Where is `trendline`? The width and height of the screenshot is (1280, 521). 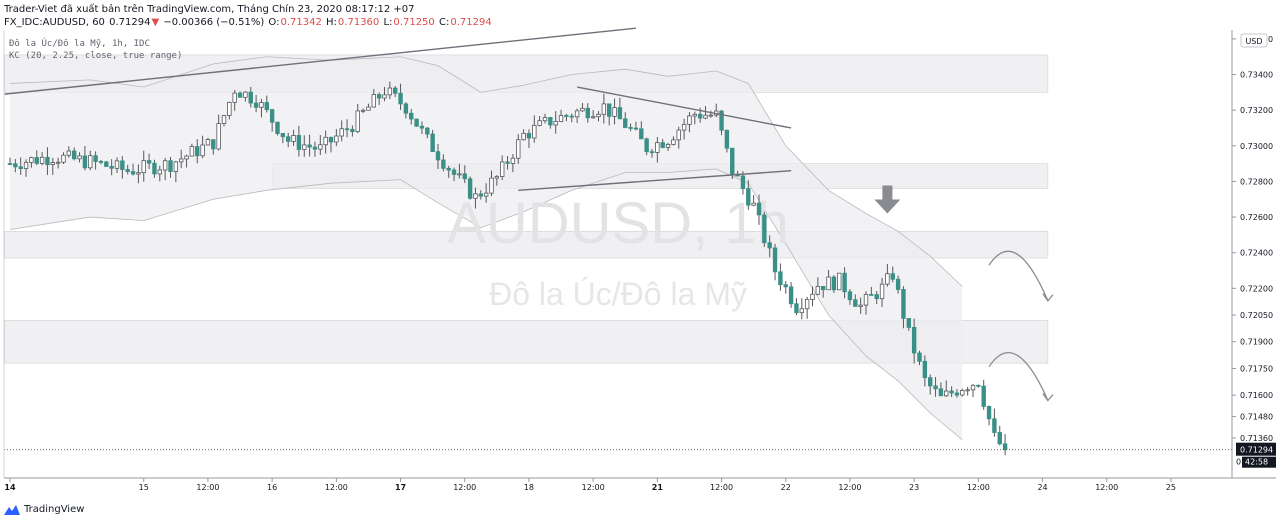 trendline is located at coordinates (684, 107).